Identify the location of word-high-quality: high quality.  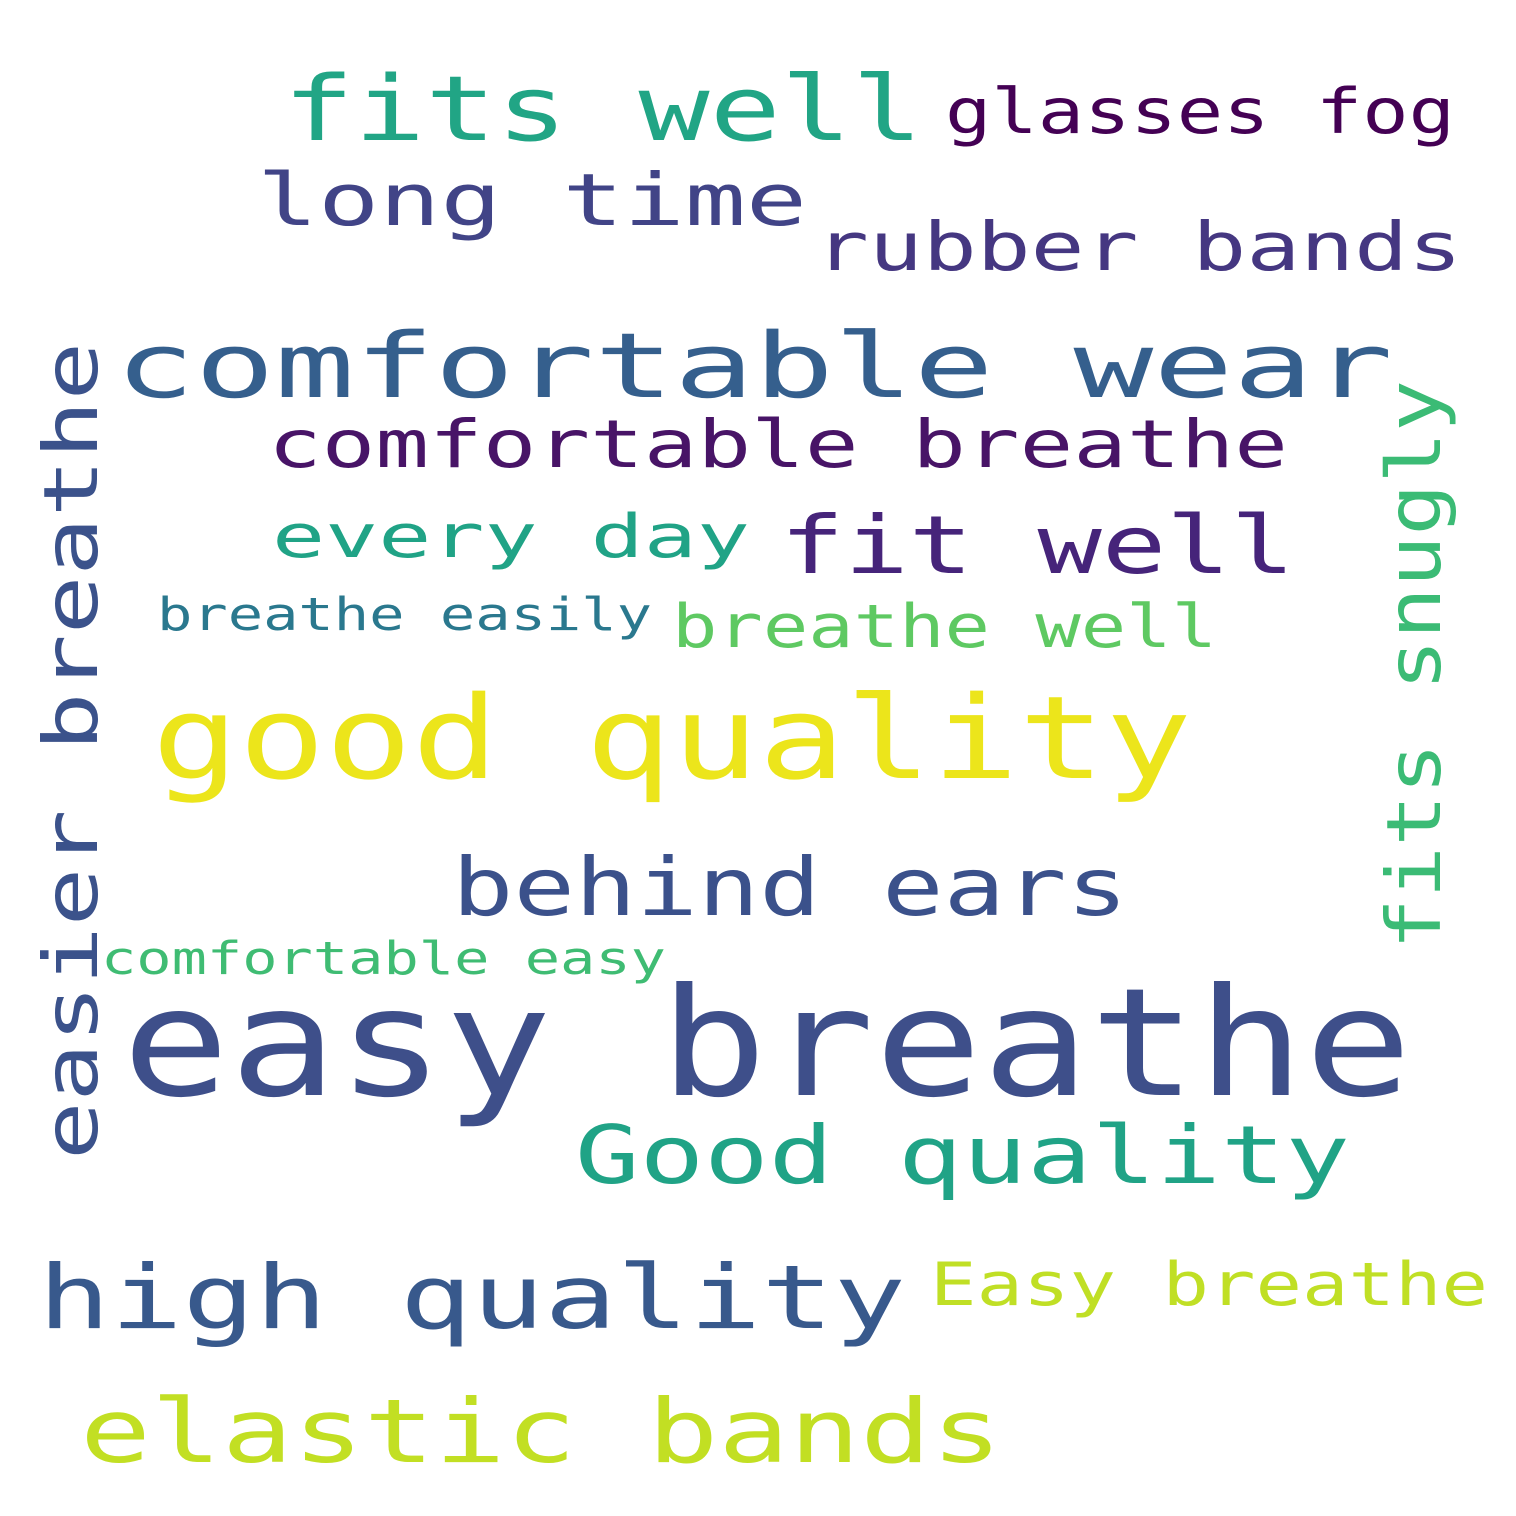
(472, 1297).